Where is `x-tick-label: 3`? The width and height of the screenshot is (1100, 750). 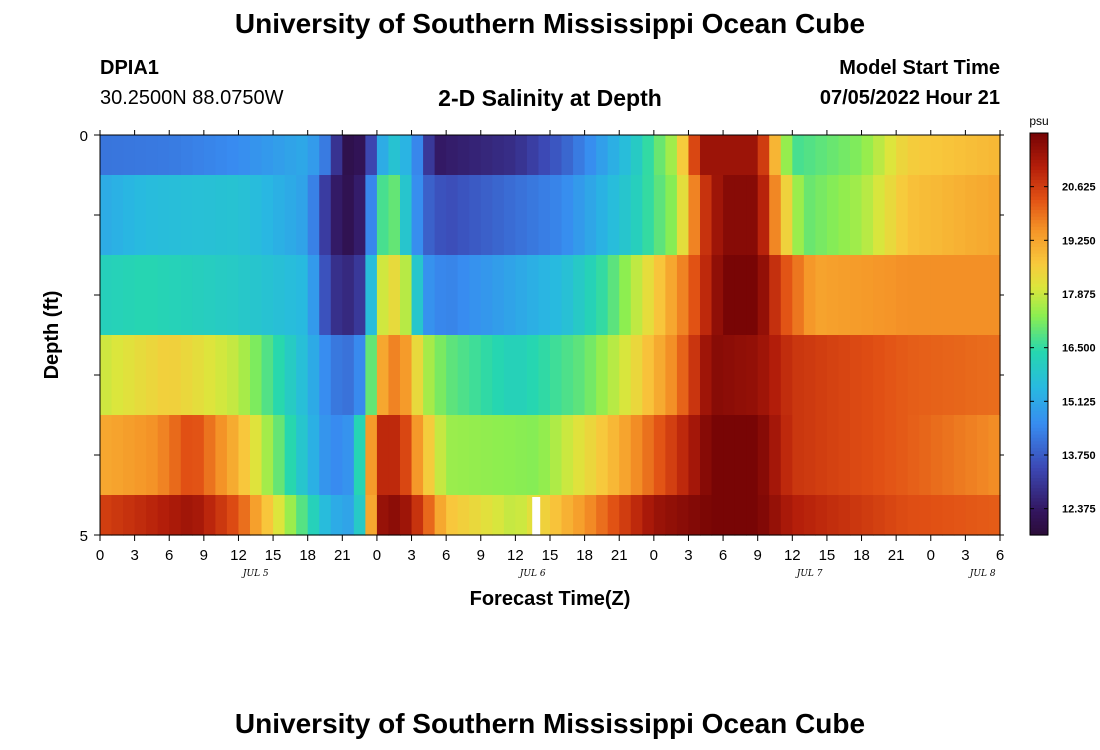 x-tick-label: 3 is located at coordinates (688, 555).